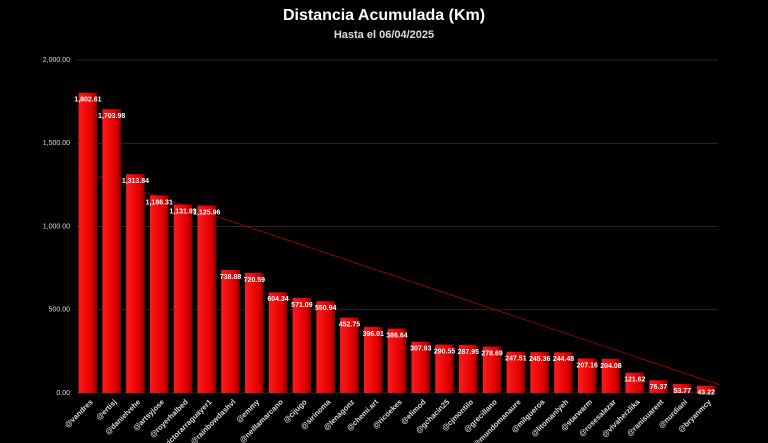 Image resolution: width=768 pixels, height=443 pixels. Describe the element at coordinates (611, 366) in the screenshot. I see `value-label: 204.08` at that location.